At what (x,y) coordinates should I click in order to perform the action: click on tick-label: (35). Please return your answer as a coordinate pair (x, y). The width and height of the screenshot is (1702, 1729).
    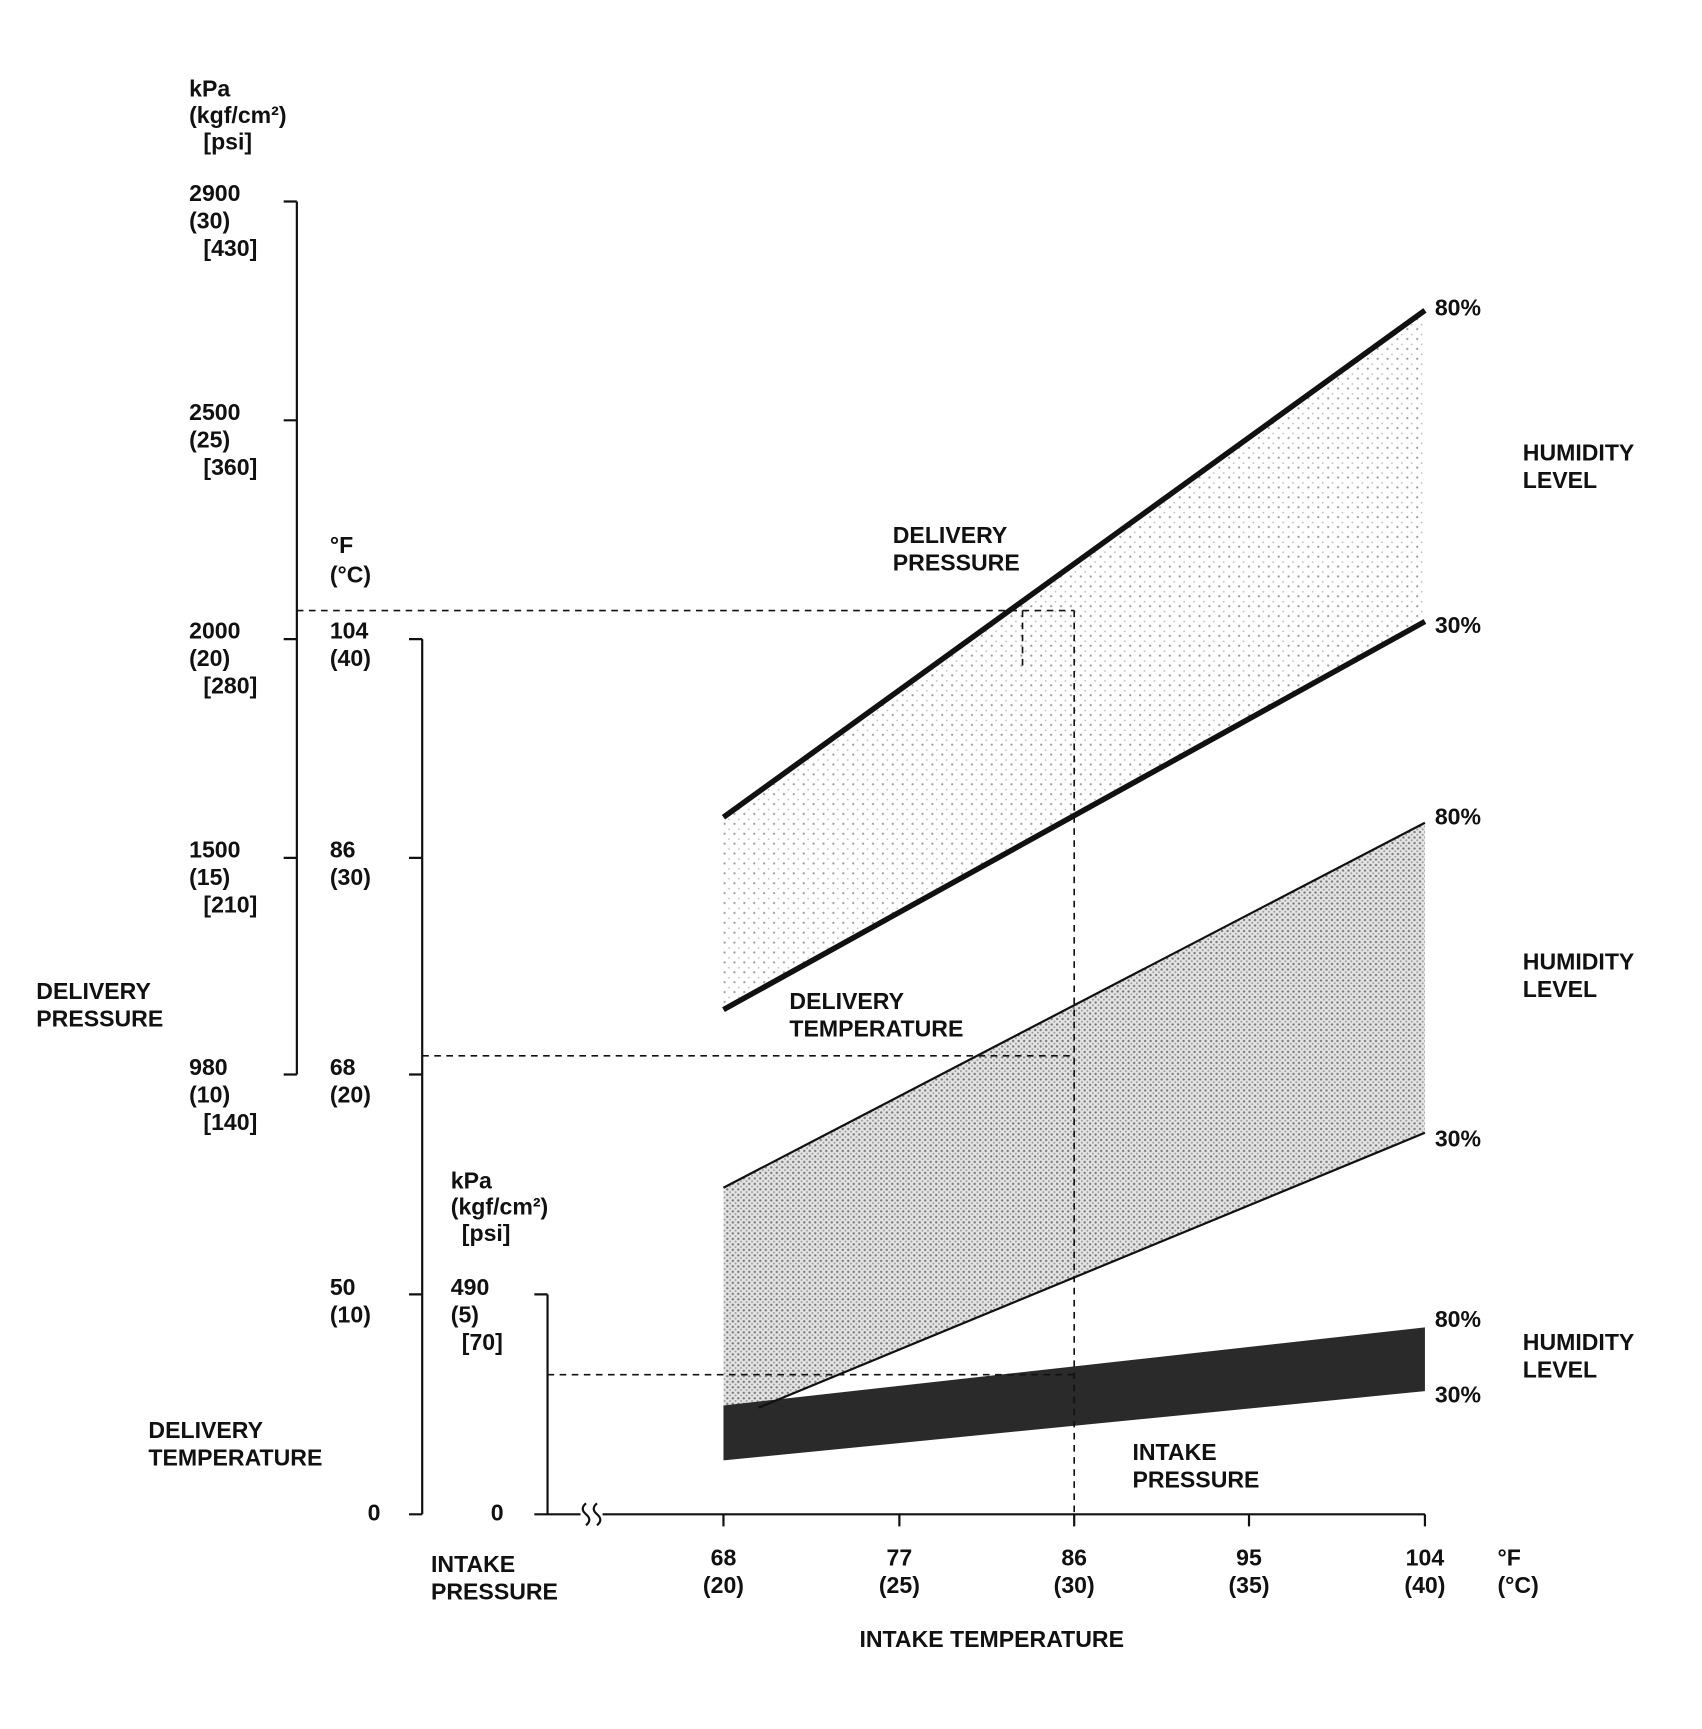
    Looking at the image, I should click on (1248, 1585).